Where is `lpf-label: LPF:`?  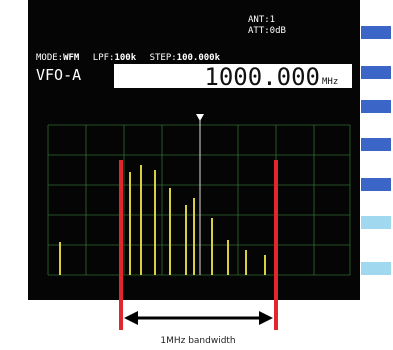 lpf-label: LPF: is located at coordinates (104, 58).